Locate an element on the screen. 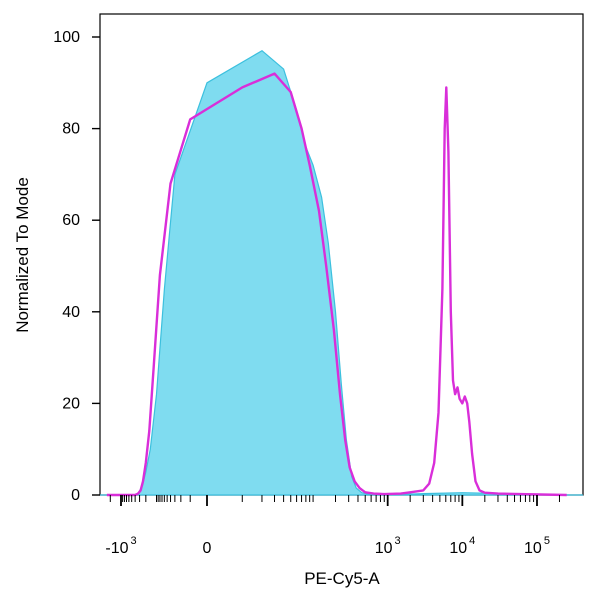 This screenshot has height=600, width=600. y-tick-label-1: 20 is located at coordinates (71, 403).